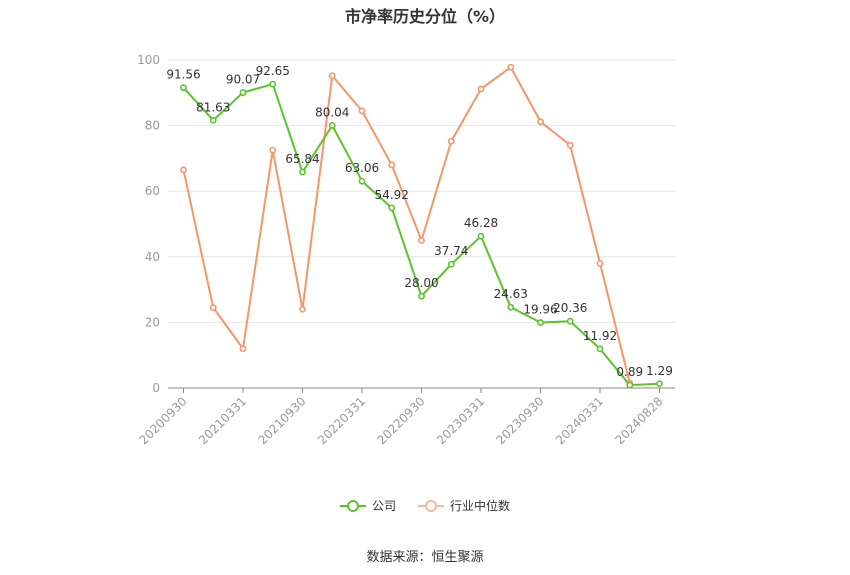 The image size is (850, 575). What do you see at coordinates (540, 310) in the screenshot?
I see `data-label-company: 19.96` at bounding box center [540, 310].